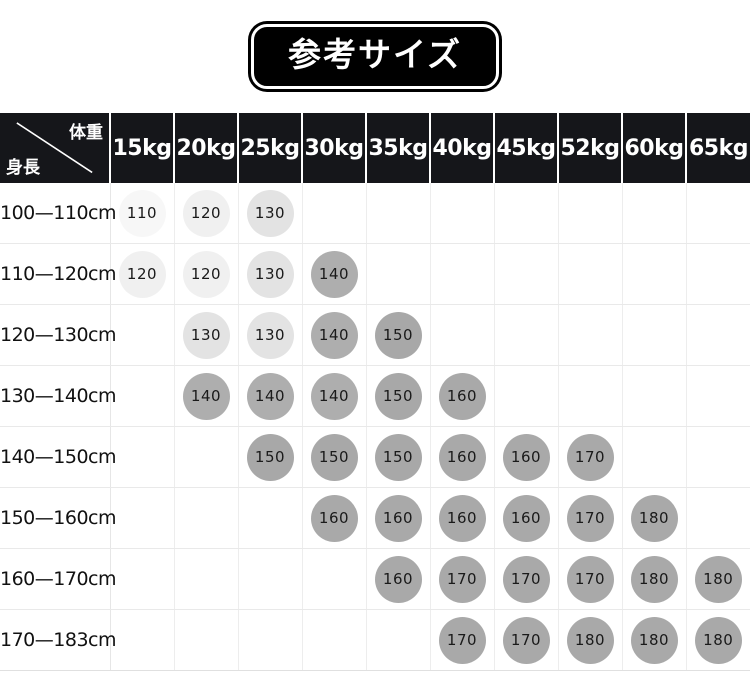  I want to click on height-row-label: 110—120cm, so click(58, 274).